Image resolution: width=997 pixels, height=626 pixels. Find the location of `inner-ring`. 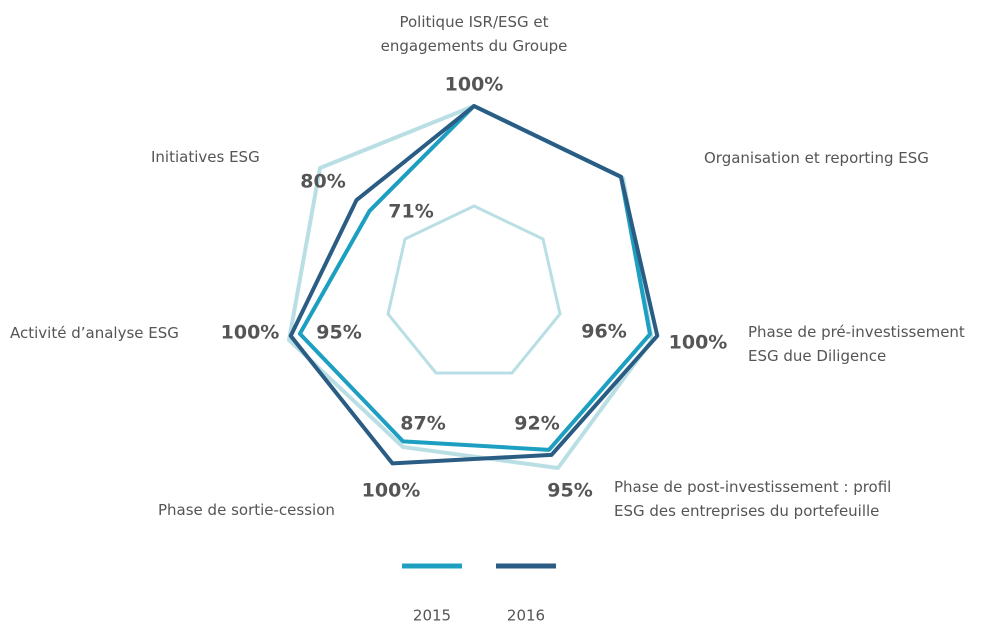

inner-ring is located at coordinates (474, 289).